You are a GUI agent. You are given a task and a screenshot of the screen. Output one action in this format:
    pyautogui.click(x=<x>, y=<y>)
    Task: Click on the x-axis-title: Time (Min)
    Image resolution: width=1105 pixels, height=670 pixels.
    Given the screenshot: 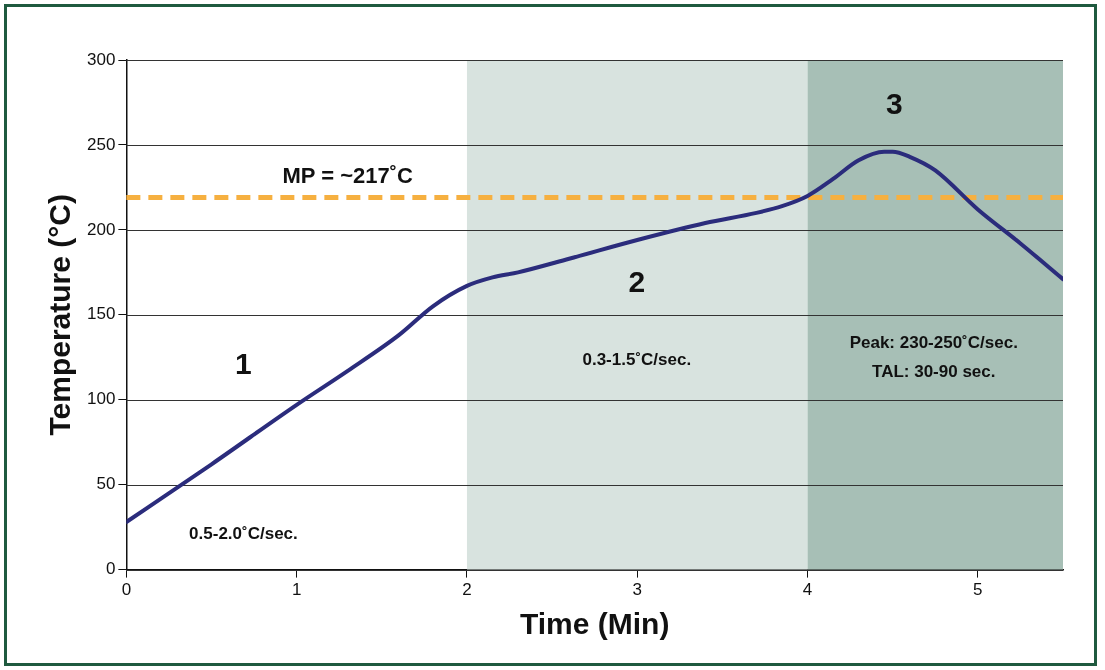 What is the action you would take?
    pyautogui.click(x=594, y=624)
    